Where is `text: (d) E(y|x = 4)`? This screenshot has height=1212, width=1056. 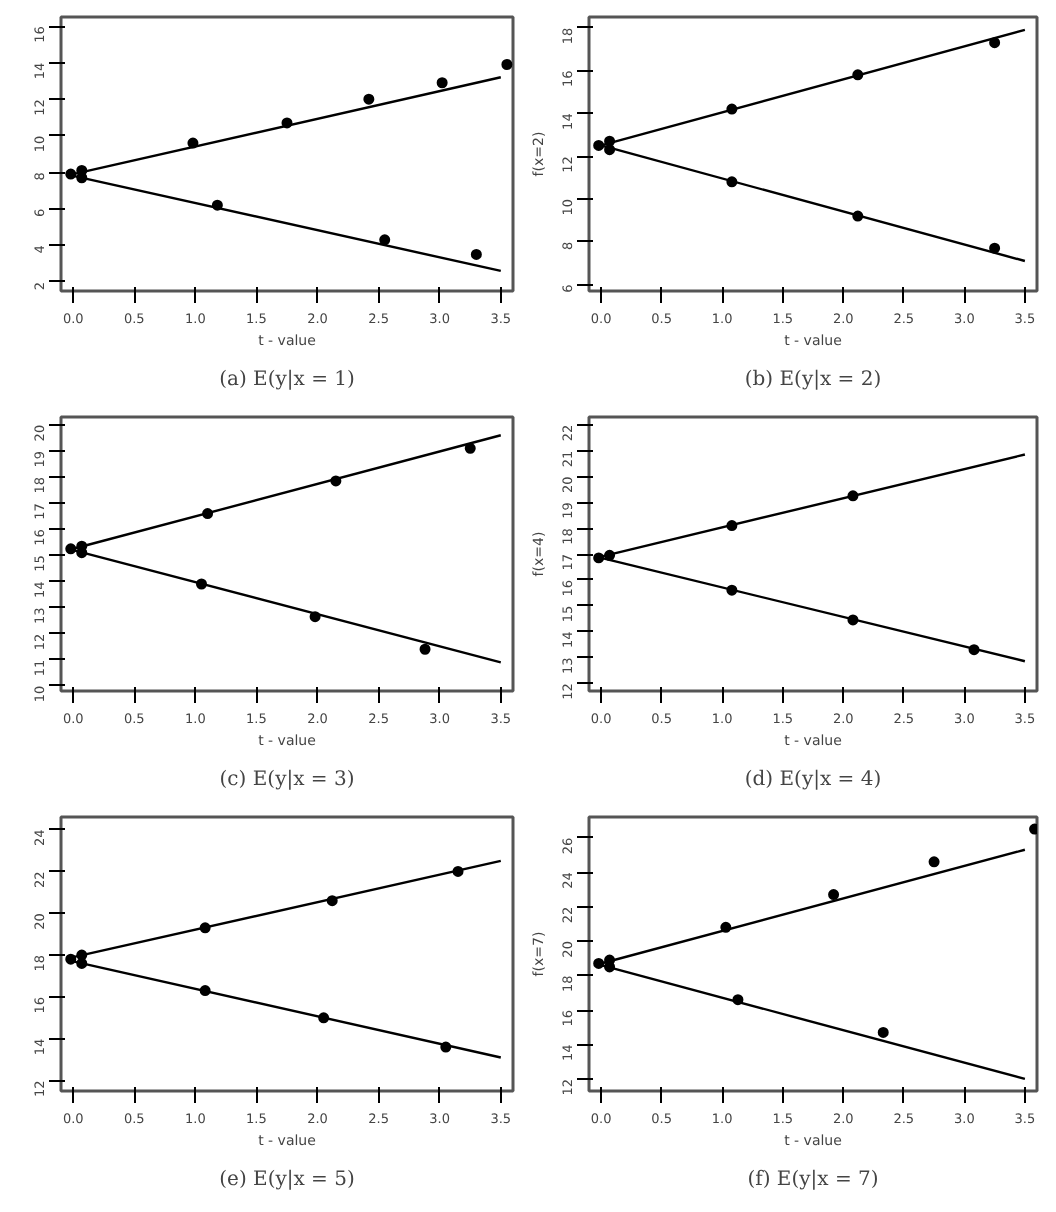
text: (d) E(y|x = 4) is located at coordinates (813, 780).